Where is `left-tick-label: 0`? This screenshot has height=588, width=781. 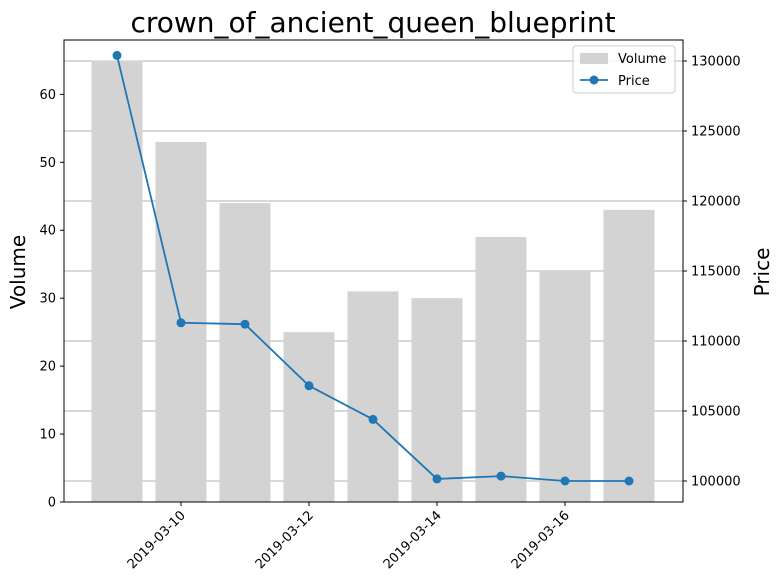 left-tick-label: 0 is located at coordinates (52, 503).